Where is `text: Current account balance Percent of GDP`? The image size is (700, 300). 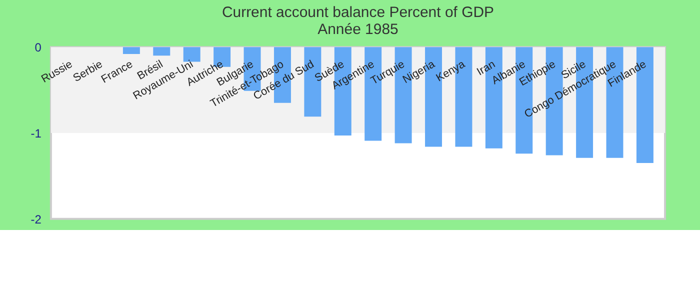
text: Current account balance Percent of GDP is located at coordinates (358, 13).